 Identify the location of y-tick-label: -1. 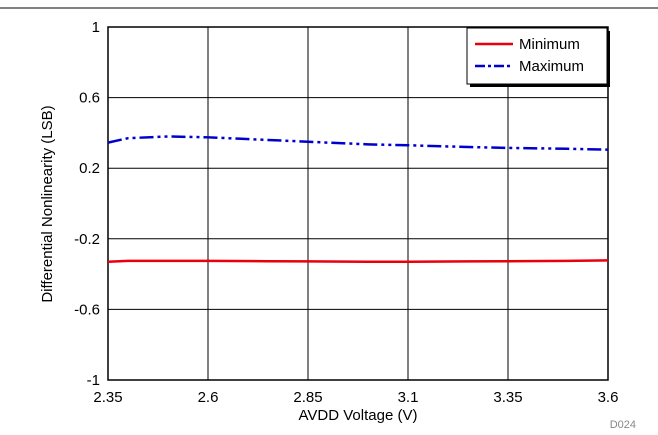
(93, 380).